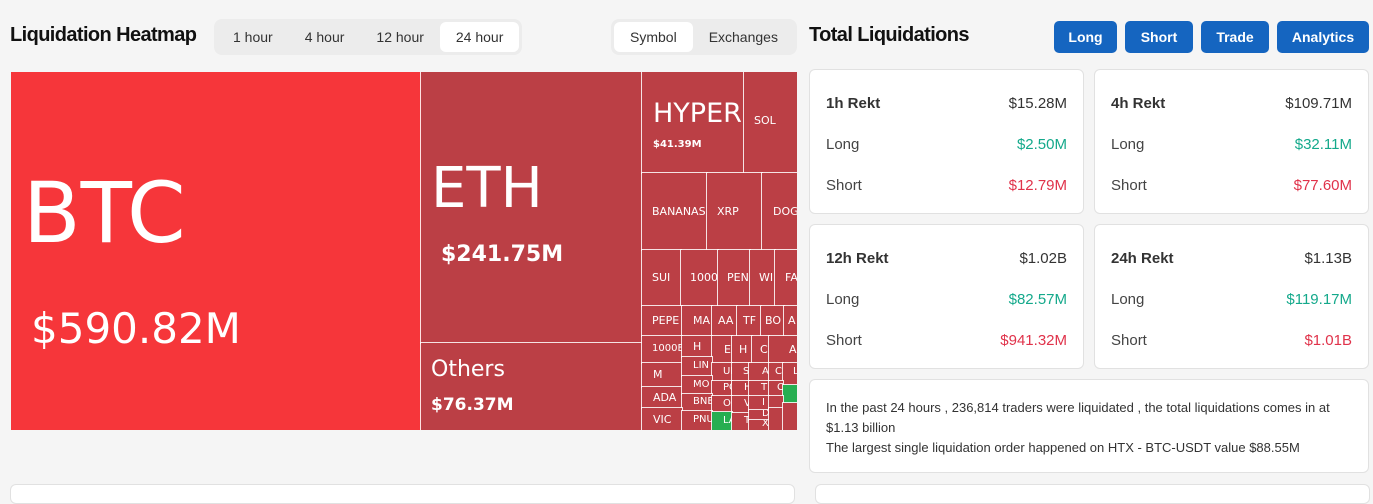 This screenshot has height=504, width=1373. I want to click on tile-x: X, so click(759, 424).